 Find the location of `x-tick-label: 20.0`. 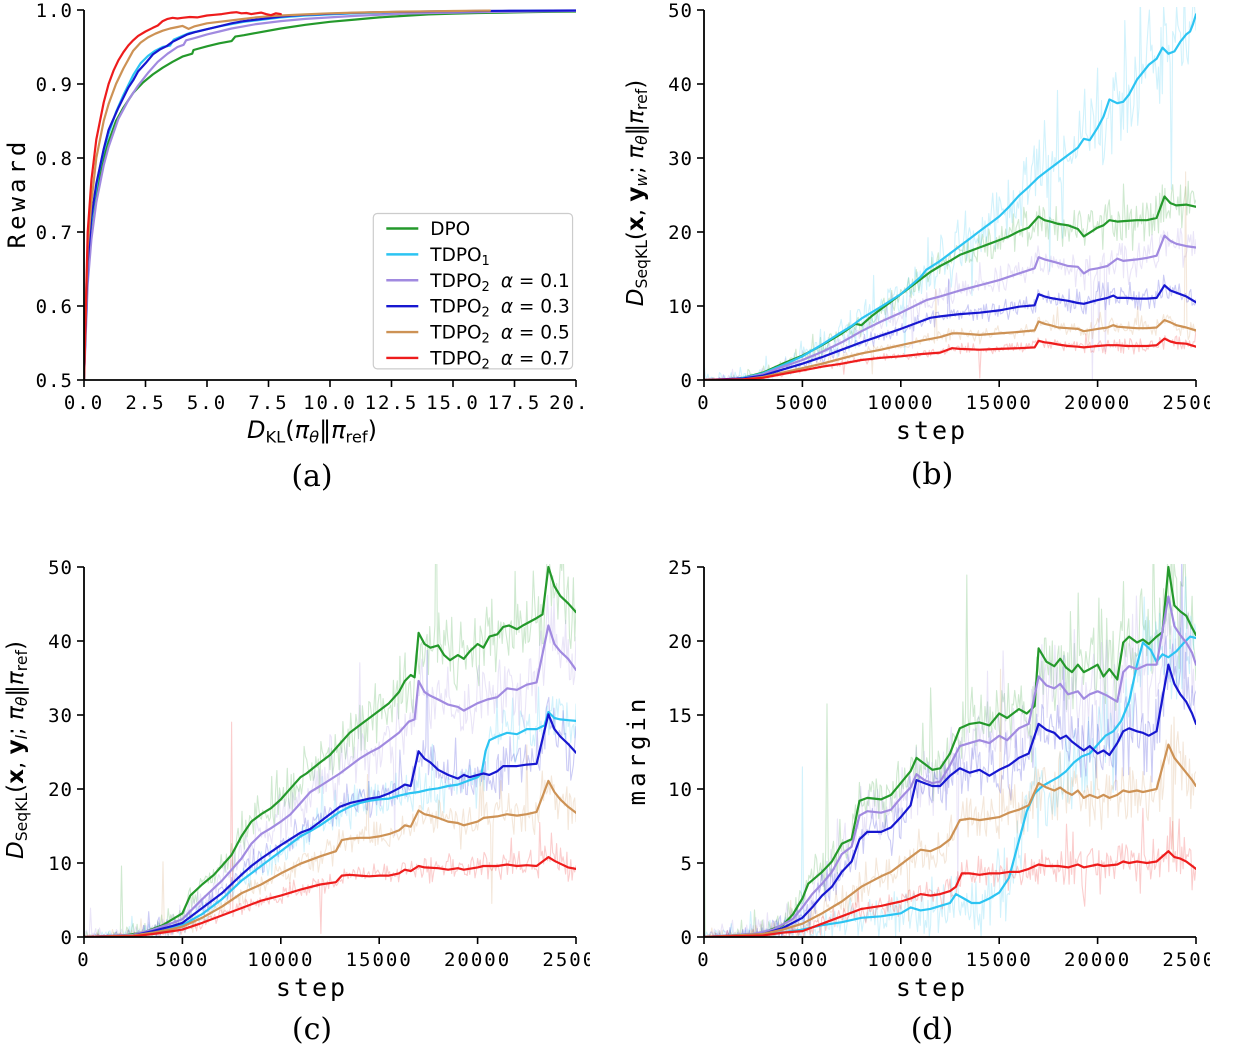

x-tick-label: 20.0 is located at coordinates (569, 403).